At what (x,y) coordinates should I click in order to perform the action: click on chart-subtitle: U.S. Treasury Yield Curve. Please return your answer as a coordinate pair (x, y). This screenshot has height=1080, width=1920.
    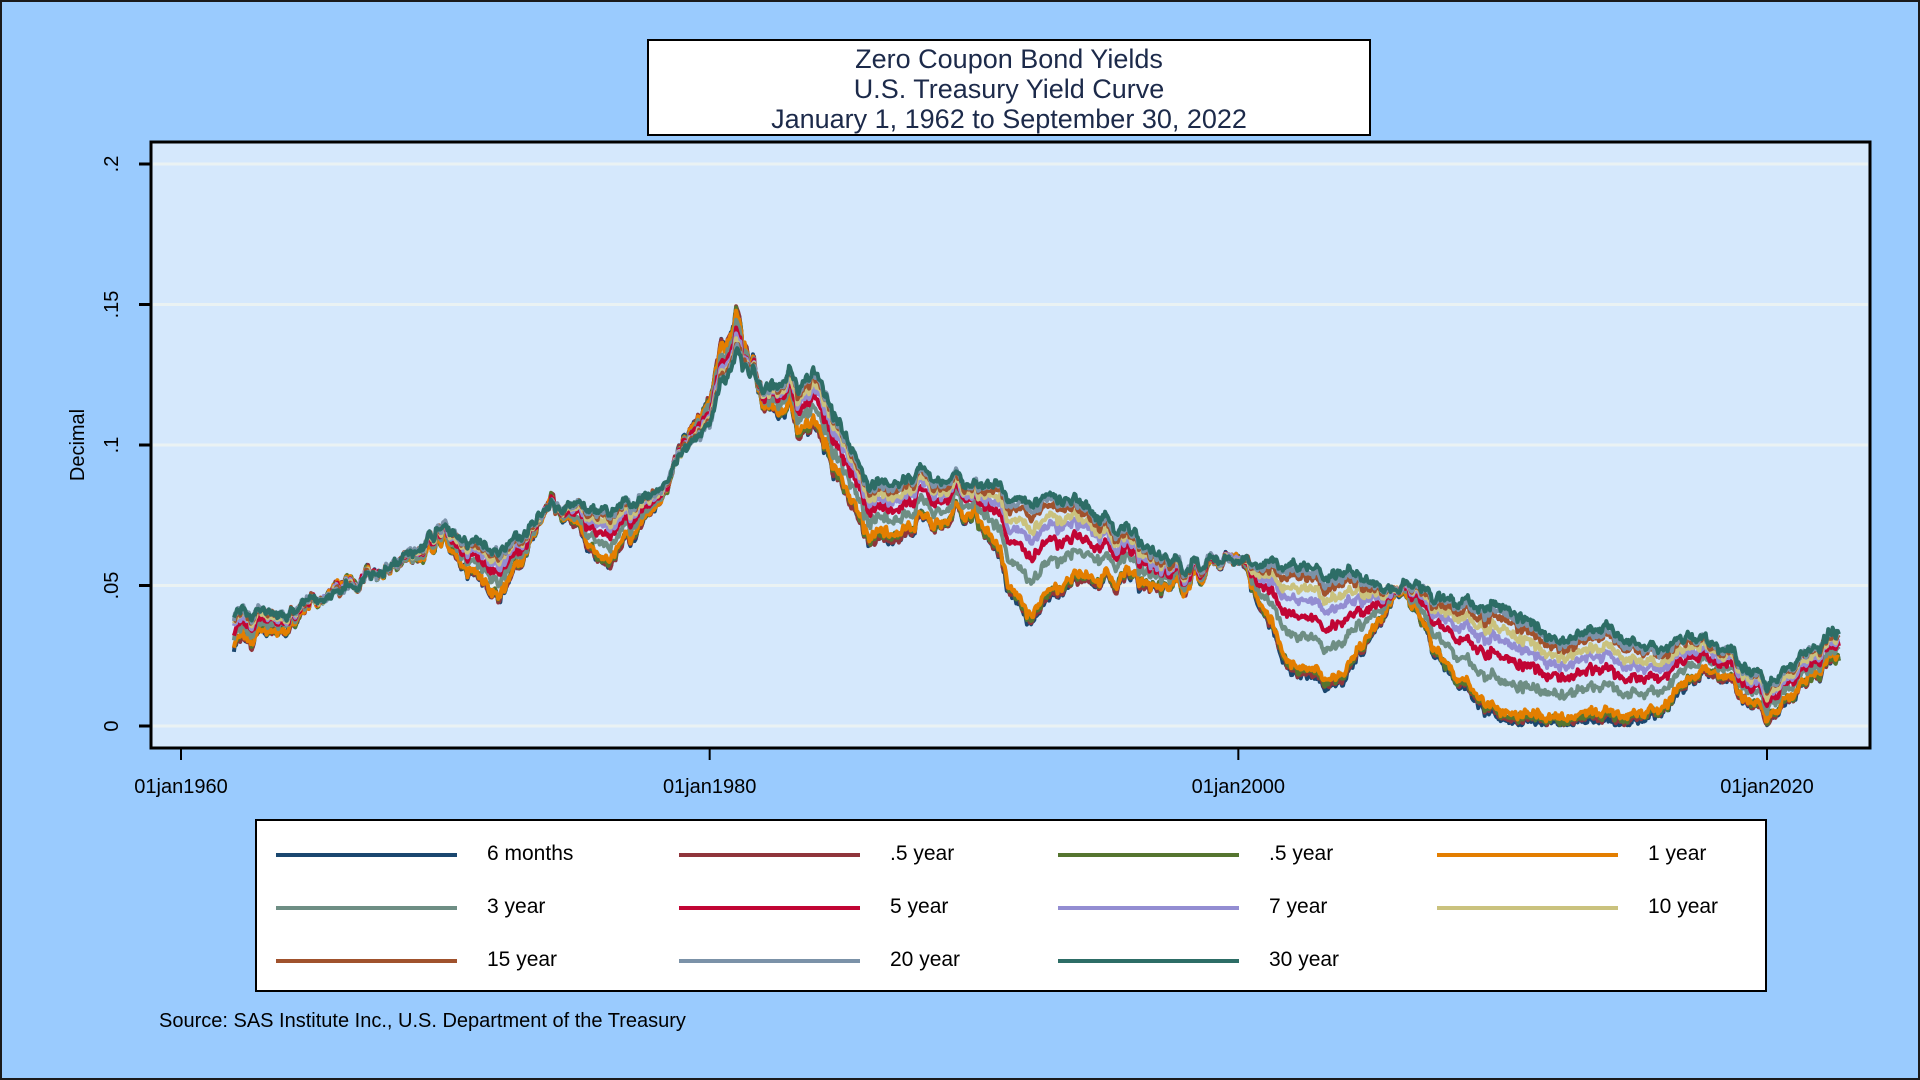
    Looking at the image, I should click on (1009, 89).